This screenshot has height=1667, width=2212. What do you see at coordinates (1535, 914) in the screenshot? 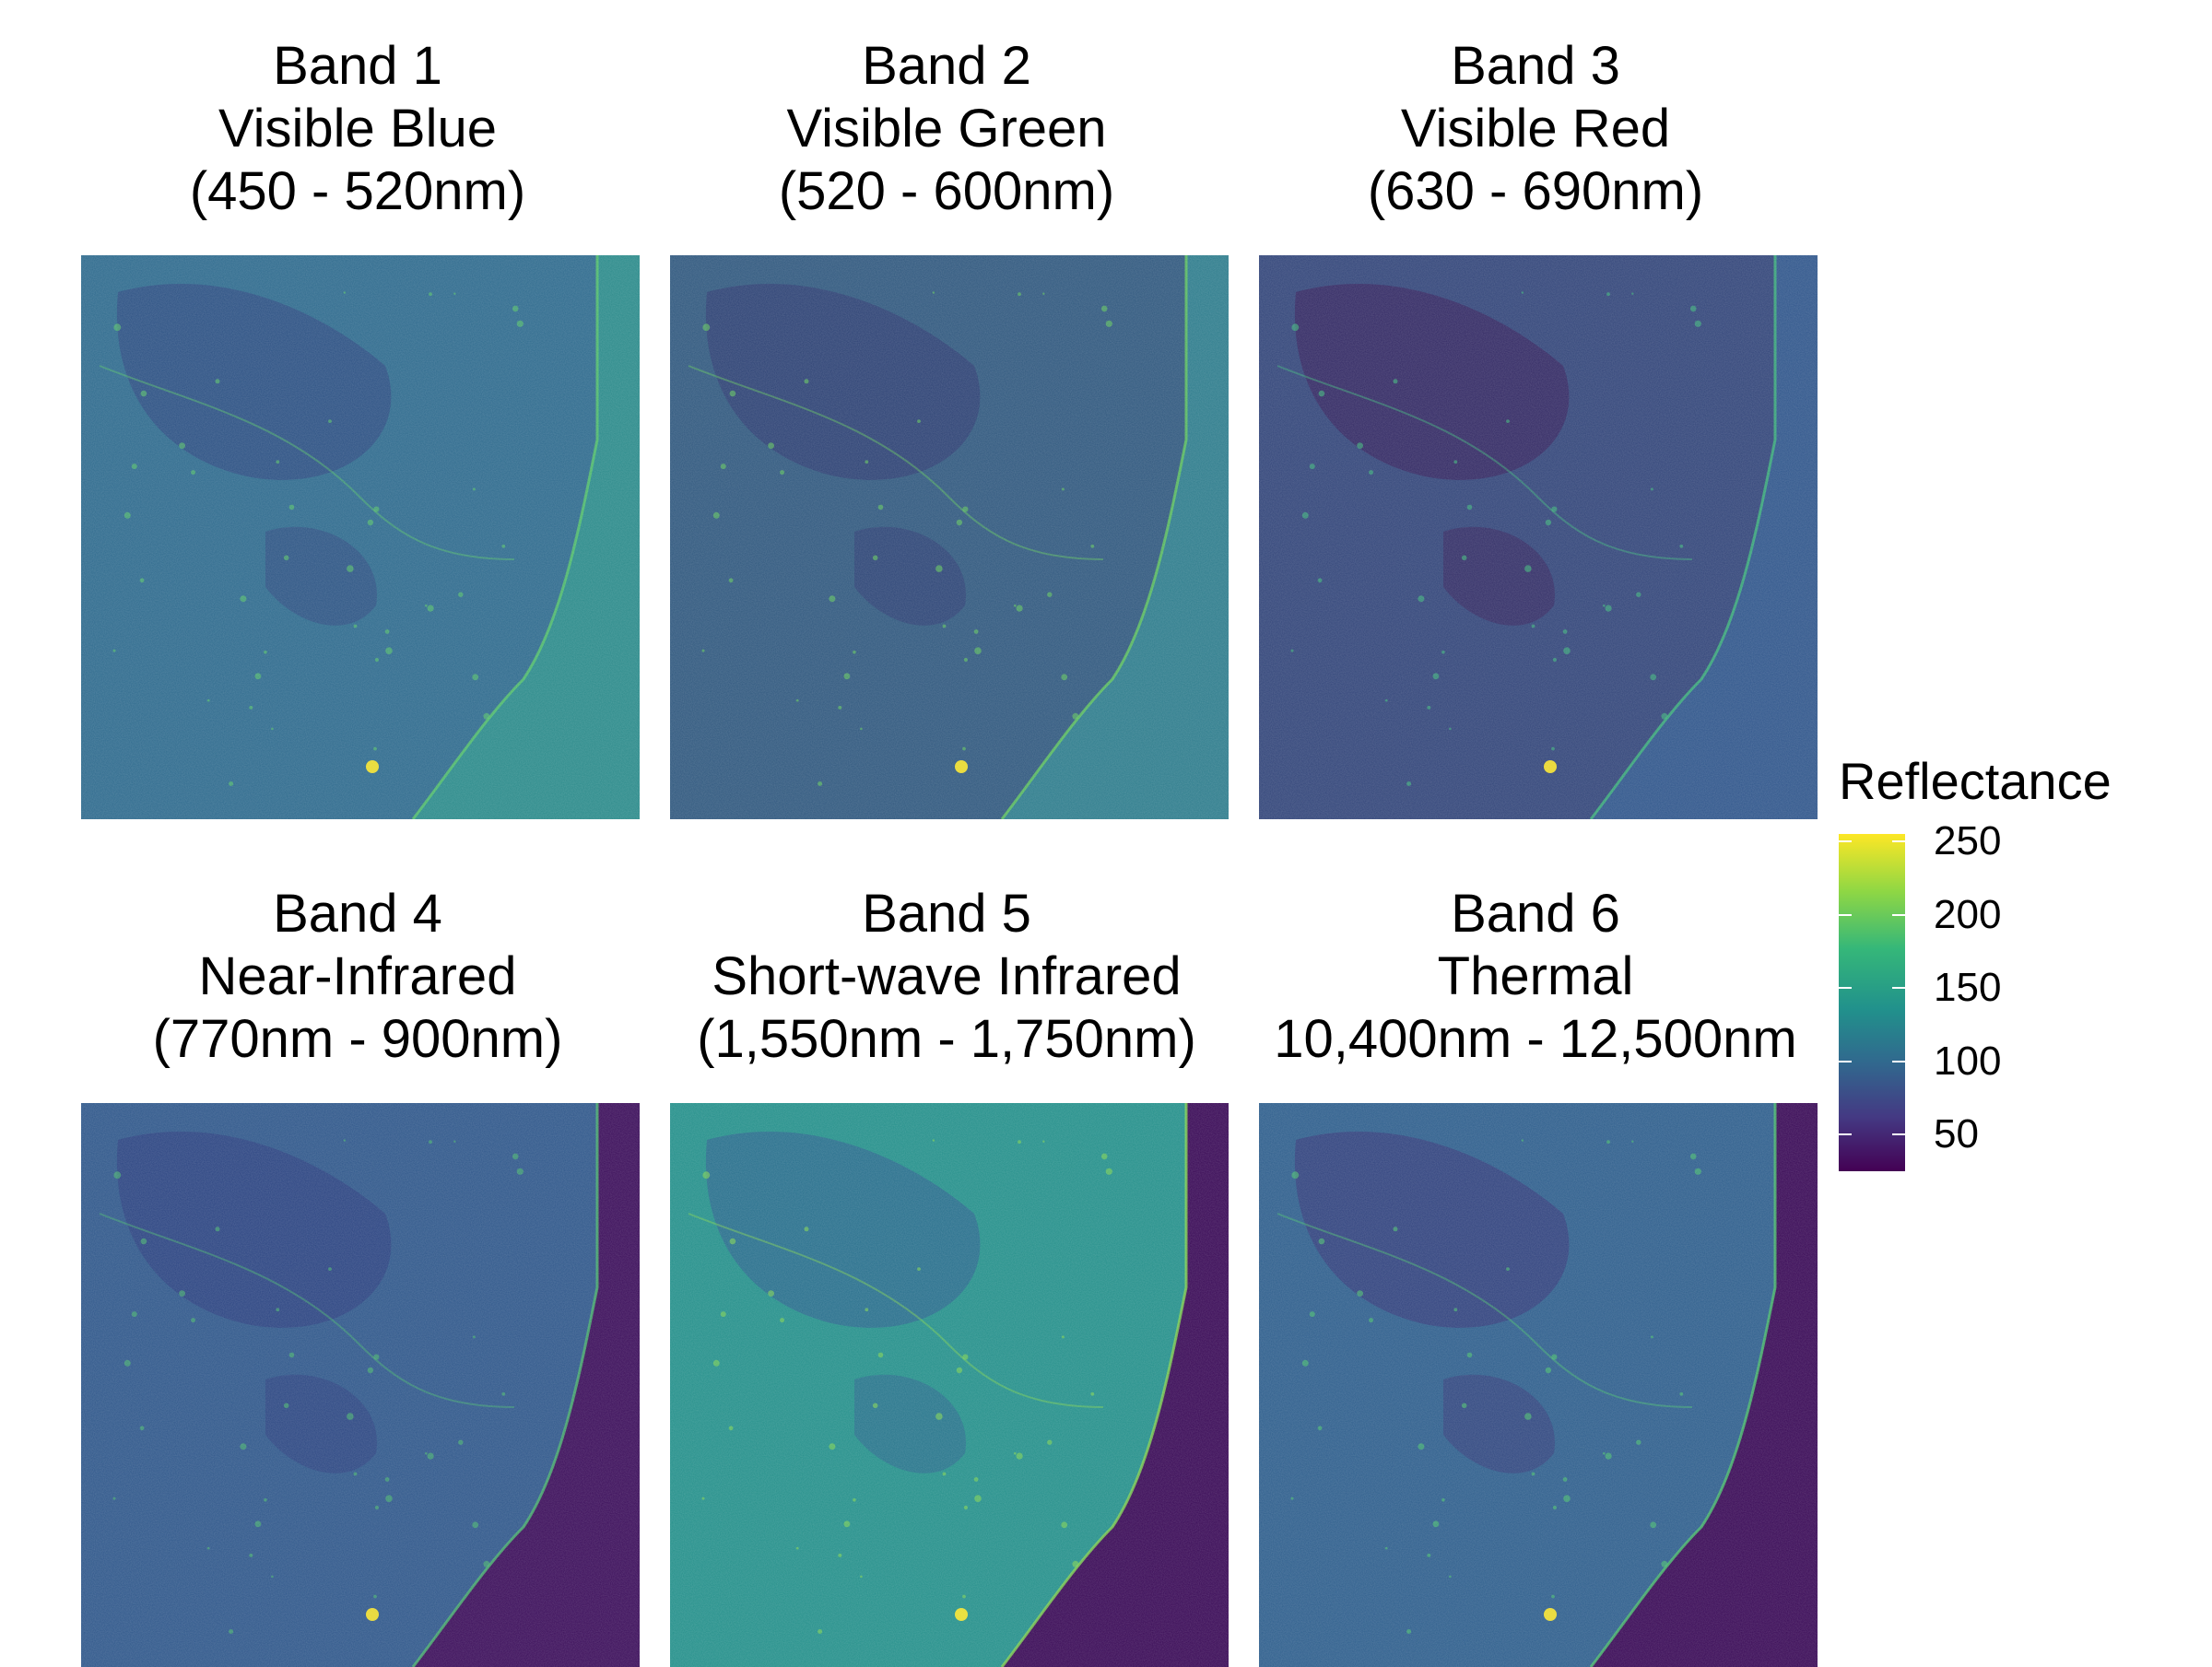
I see `panel-title-line: Band 6` at bounding box center [1535, 914].